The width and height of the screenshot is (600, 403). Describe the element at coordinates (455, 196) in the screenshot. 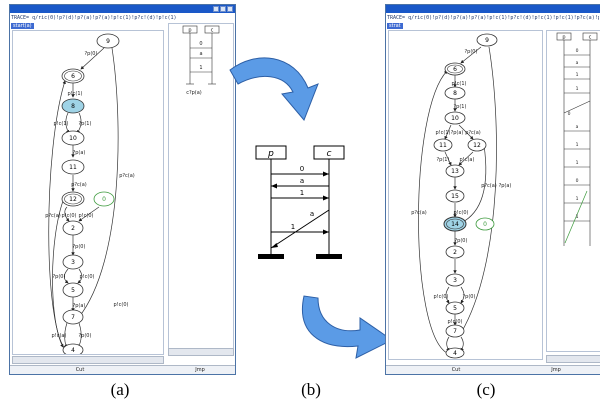

I see `state-node: 15` at that location.